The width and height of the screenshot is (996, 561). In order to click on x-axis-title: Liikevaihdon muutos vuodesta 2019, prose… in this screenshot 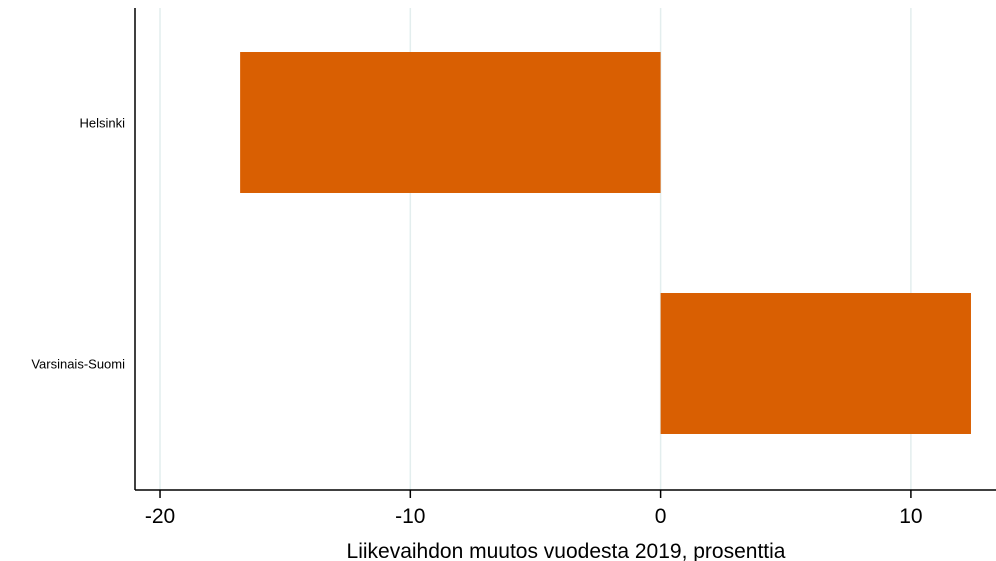, I will do `click(566, 550)`.